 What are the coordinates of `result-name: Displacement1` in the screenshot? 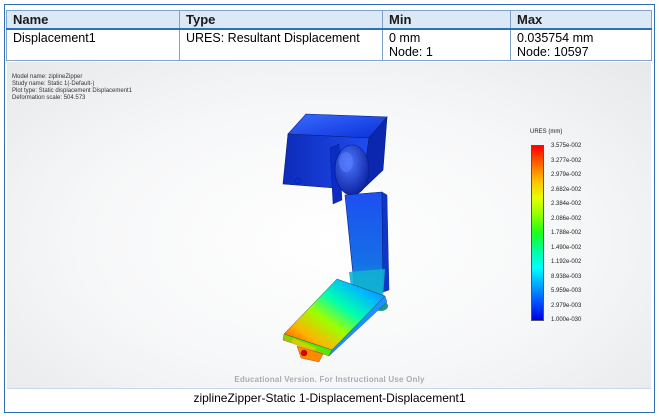 It's located at (54, 38).